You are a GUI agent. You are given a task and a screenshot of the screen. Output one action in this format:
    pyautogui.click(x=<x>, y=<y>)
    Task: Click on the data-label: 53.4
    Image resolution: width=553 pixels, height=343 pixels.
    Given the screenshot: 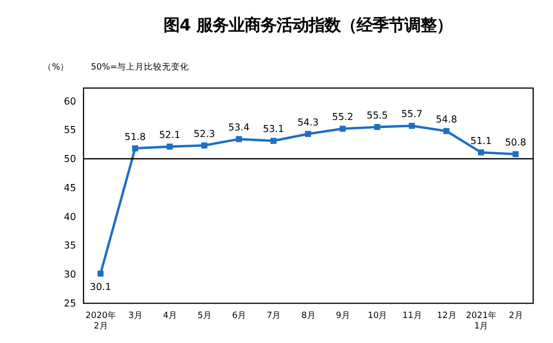 What is the action you would take?
    pyautogui.click(x=239, y=128)
    